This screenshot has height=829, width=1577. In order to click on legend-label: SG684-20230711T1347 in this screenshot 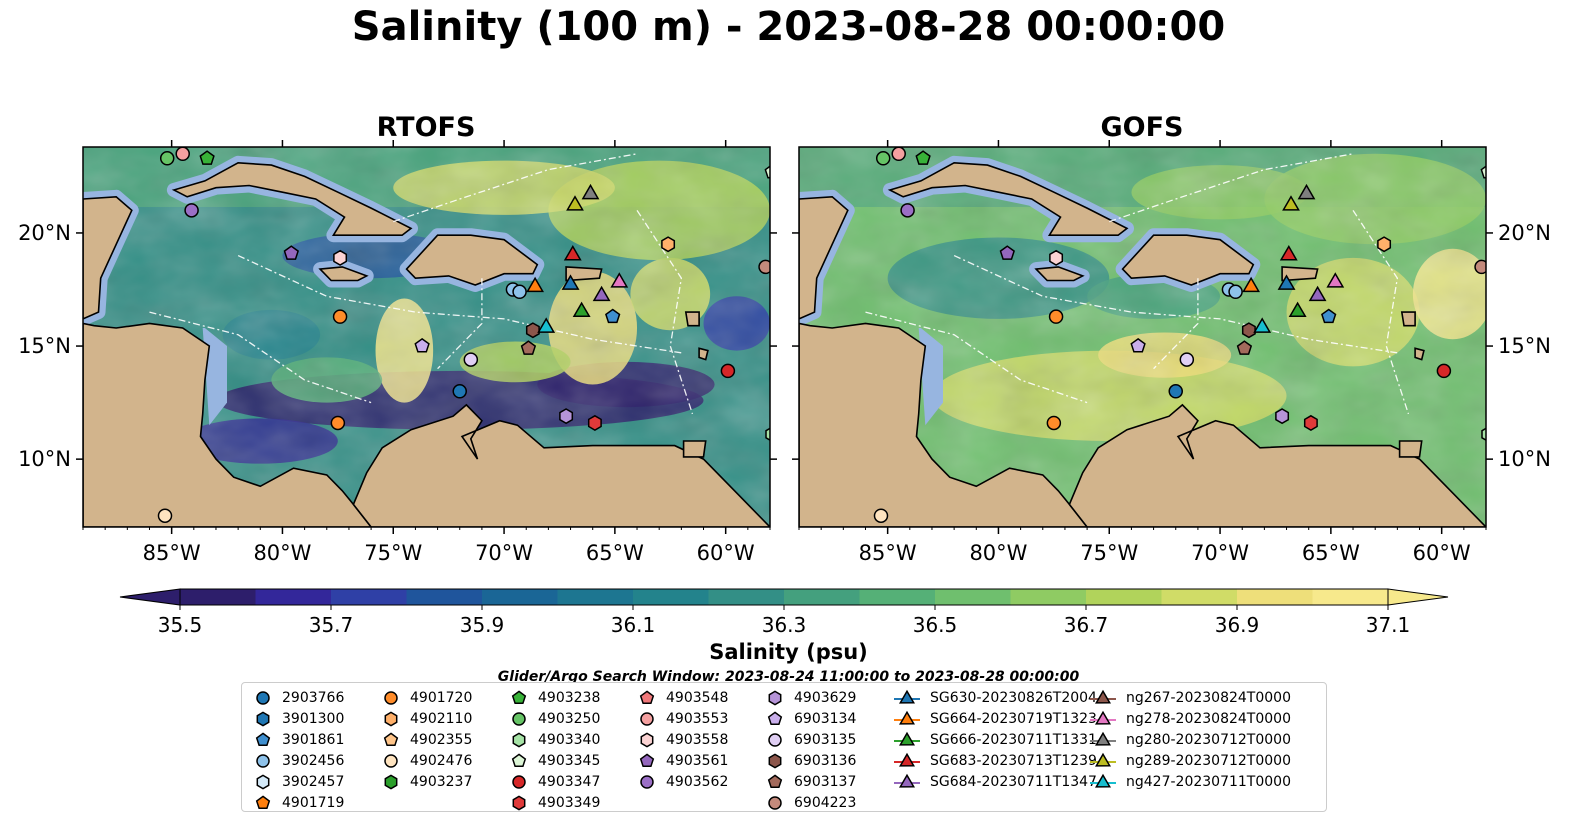, I will do `click(1013, 781)`.